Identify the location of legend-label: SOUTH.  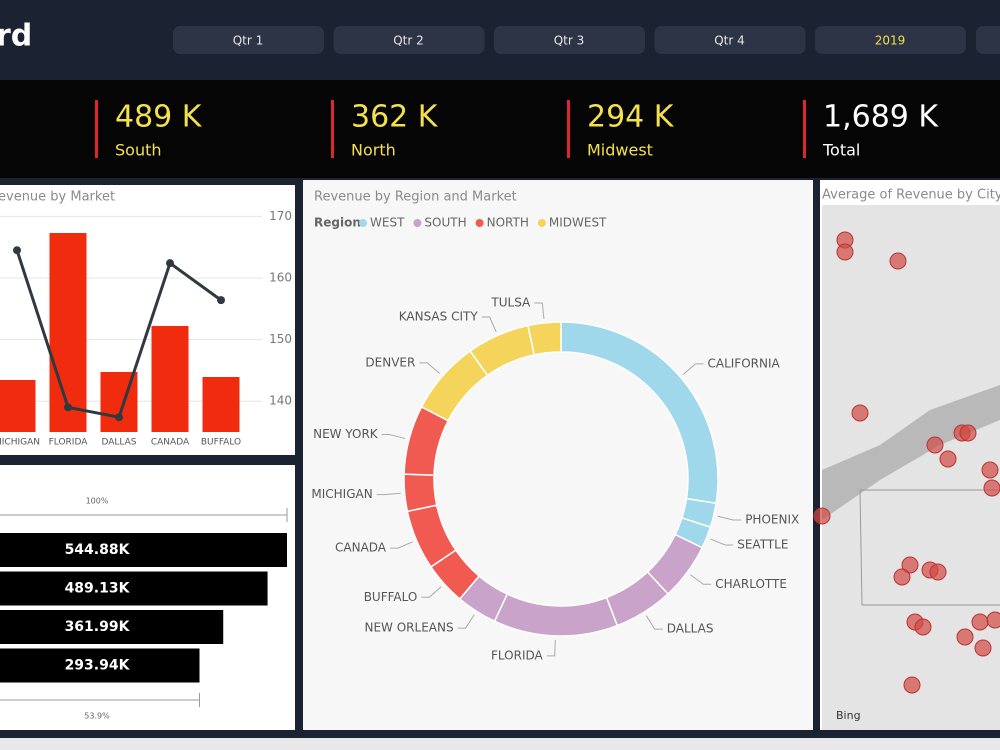
(445, 223).